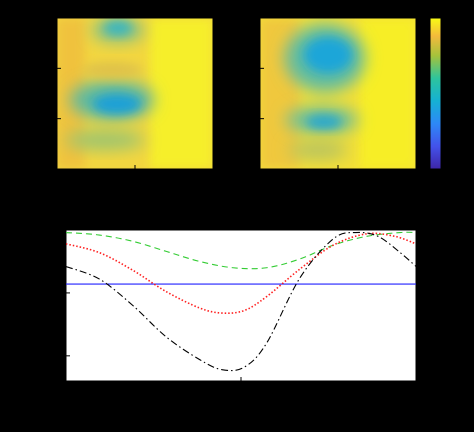  Describe the element at coordinates (49, 68) in the screenshot. I see `y-tick-label: 8` at that location.